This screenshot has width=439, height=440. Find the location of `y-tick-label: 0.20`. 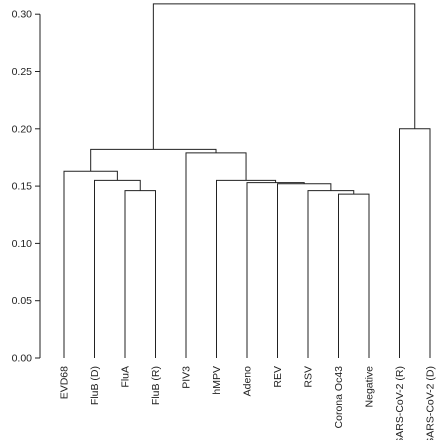

y-tick-label: 0.20 is located at coordinates (22, 129).